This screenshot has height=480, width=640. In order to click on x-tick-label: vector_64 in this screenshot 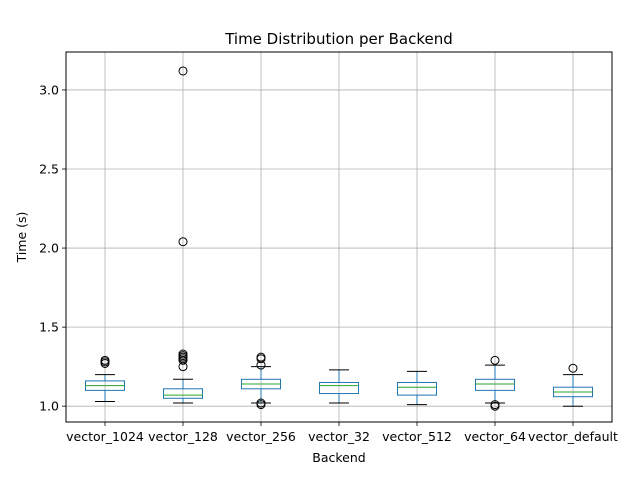, I will do `click(495, 436)`.